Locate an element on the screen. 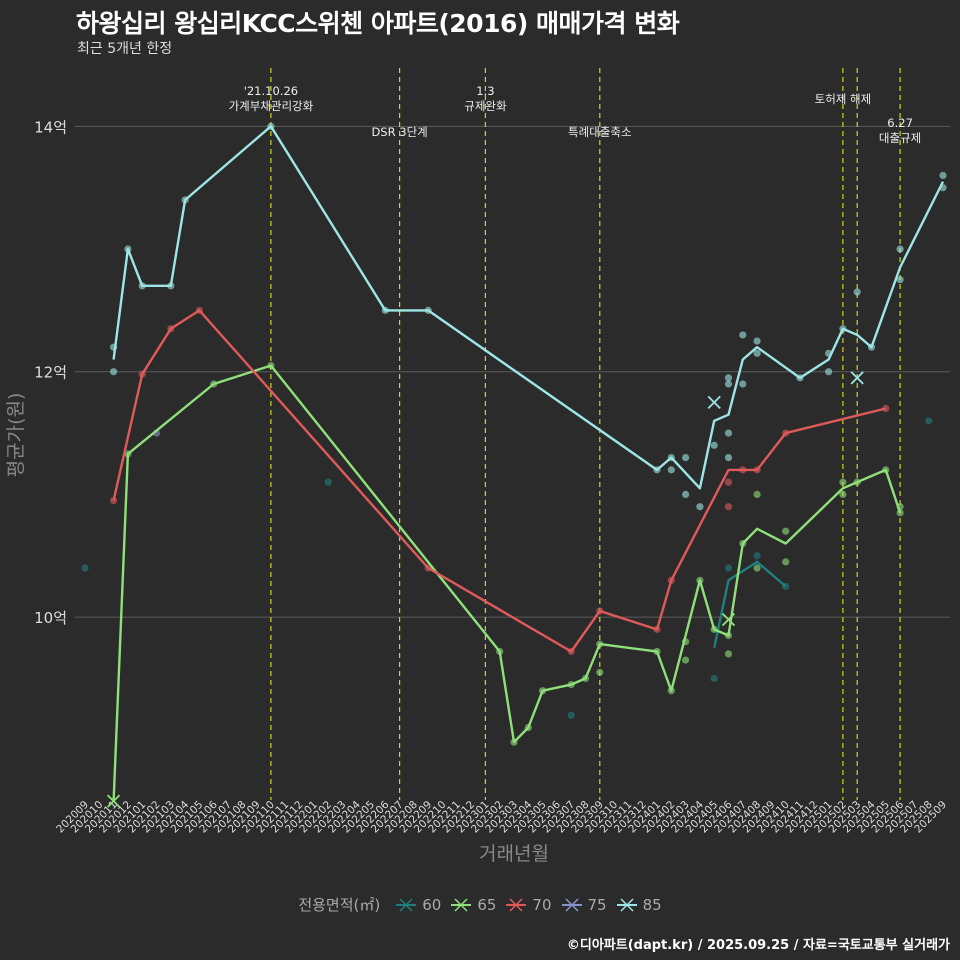  x-axis-title: 거래년월 is located at coordinates (514, 854).